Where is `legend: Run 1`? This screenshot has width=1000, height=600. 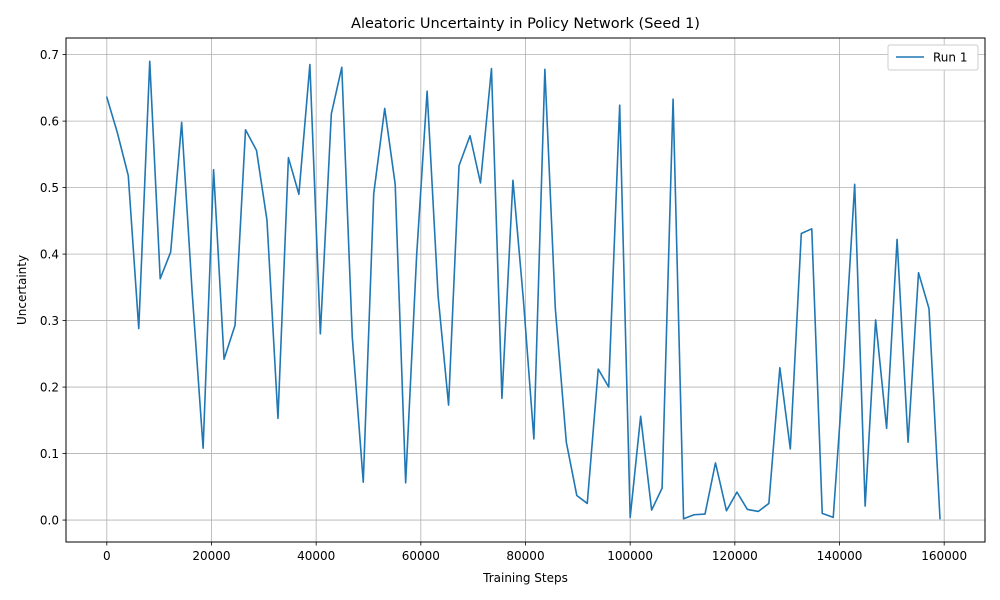 legend: Run 1 is located at coordinates (933, 57).